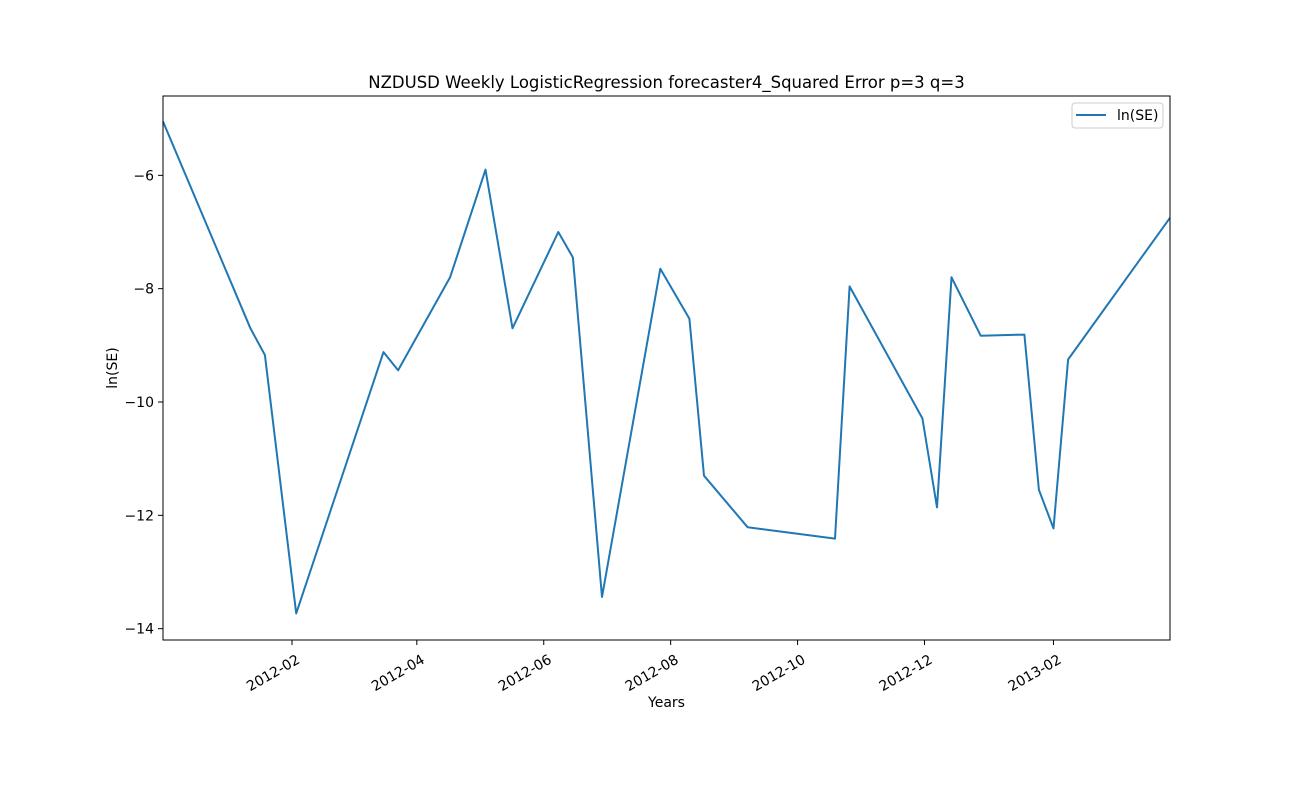 The height and width of the screenshot is (800, 1300). What do you see at coordinates (139, 516) in the screenshot?
I see `y-tick-label: −12` at bounding box center [139, 516].